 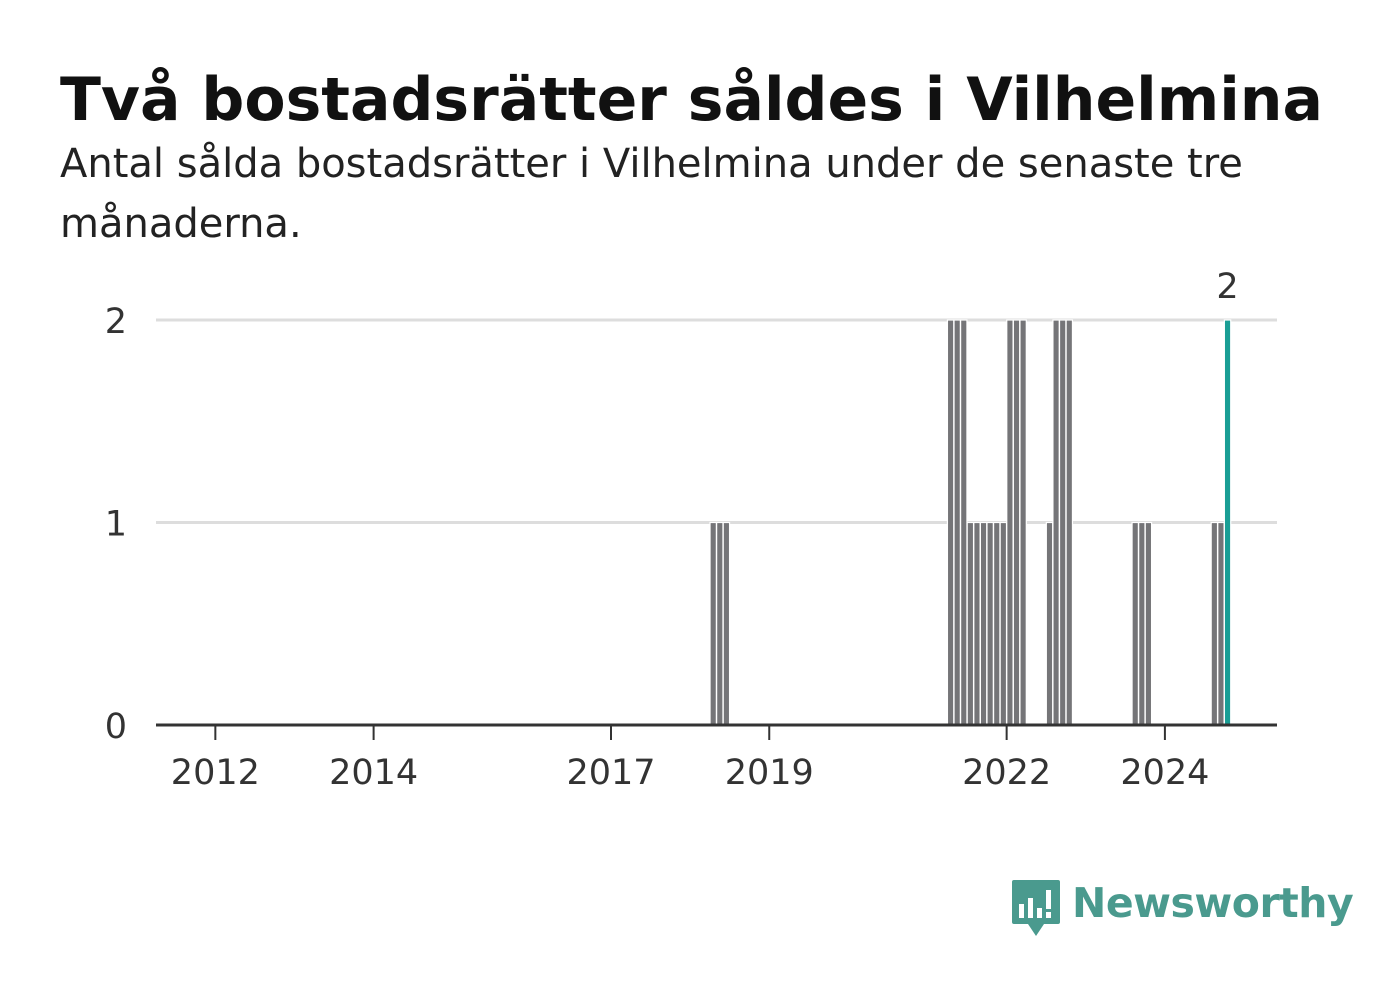 I want to click on y-tick-label-0: 0, so click(x=116, y=727).